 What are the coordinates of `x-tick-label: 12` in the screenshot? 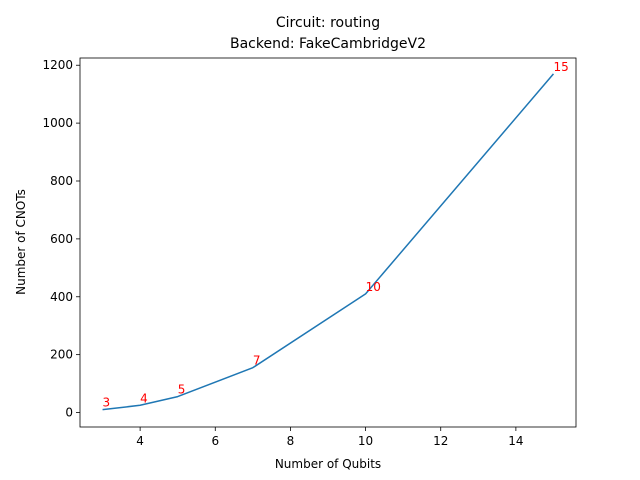 It's located at (440, 441).